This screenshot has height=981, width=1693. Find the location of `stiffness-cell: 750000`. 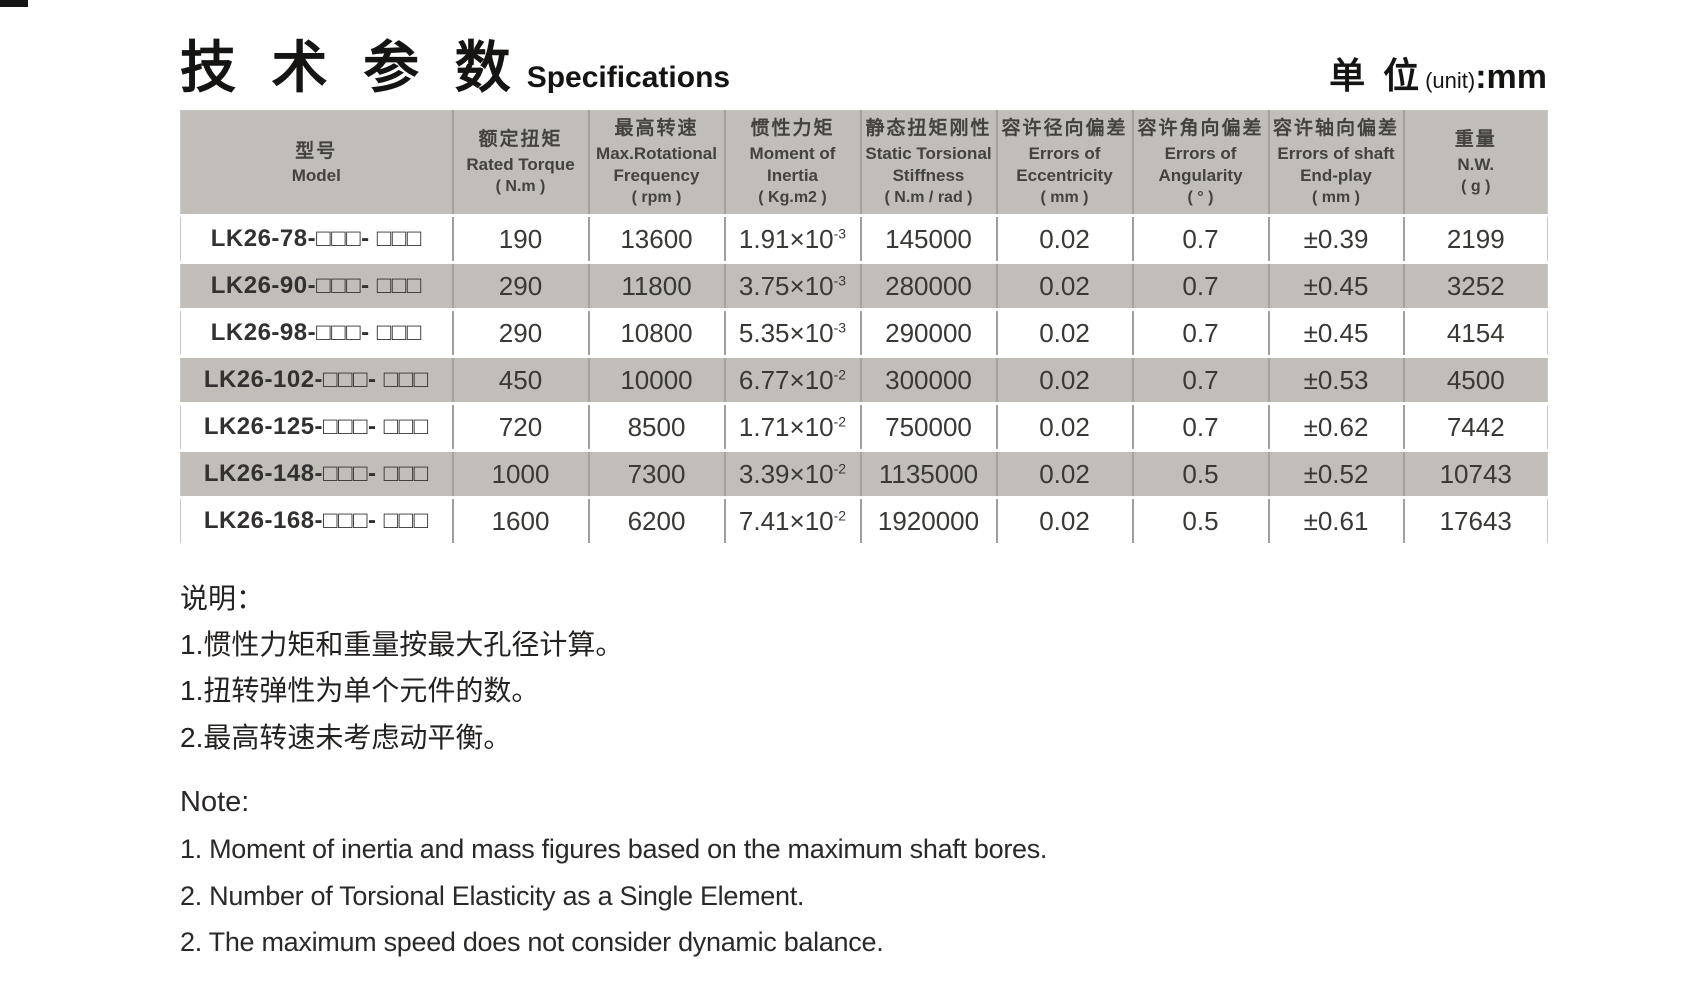

stiffness-cell: 750000 is located at coordinates (929, 427).